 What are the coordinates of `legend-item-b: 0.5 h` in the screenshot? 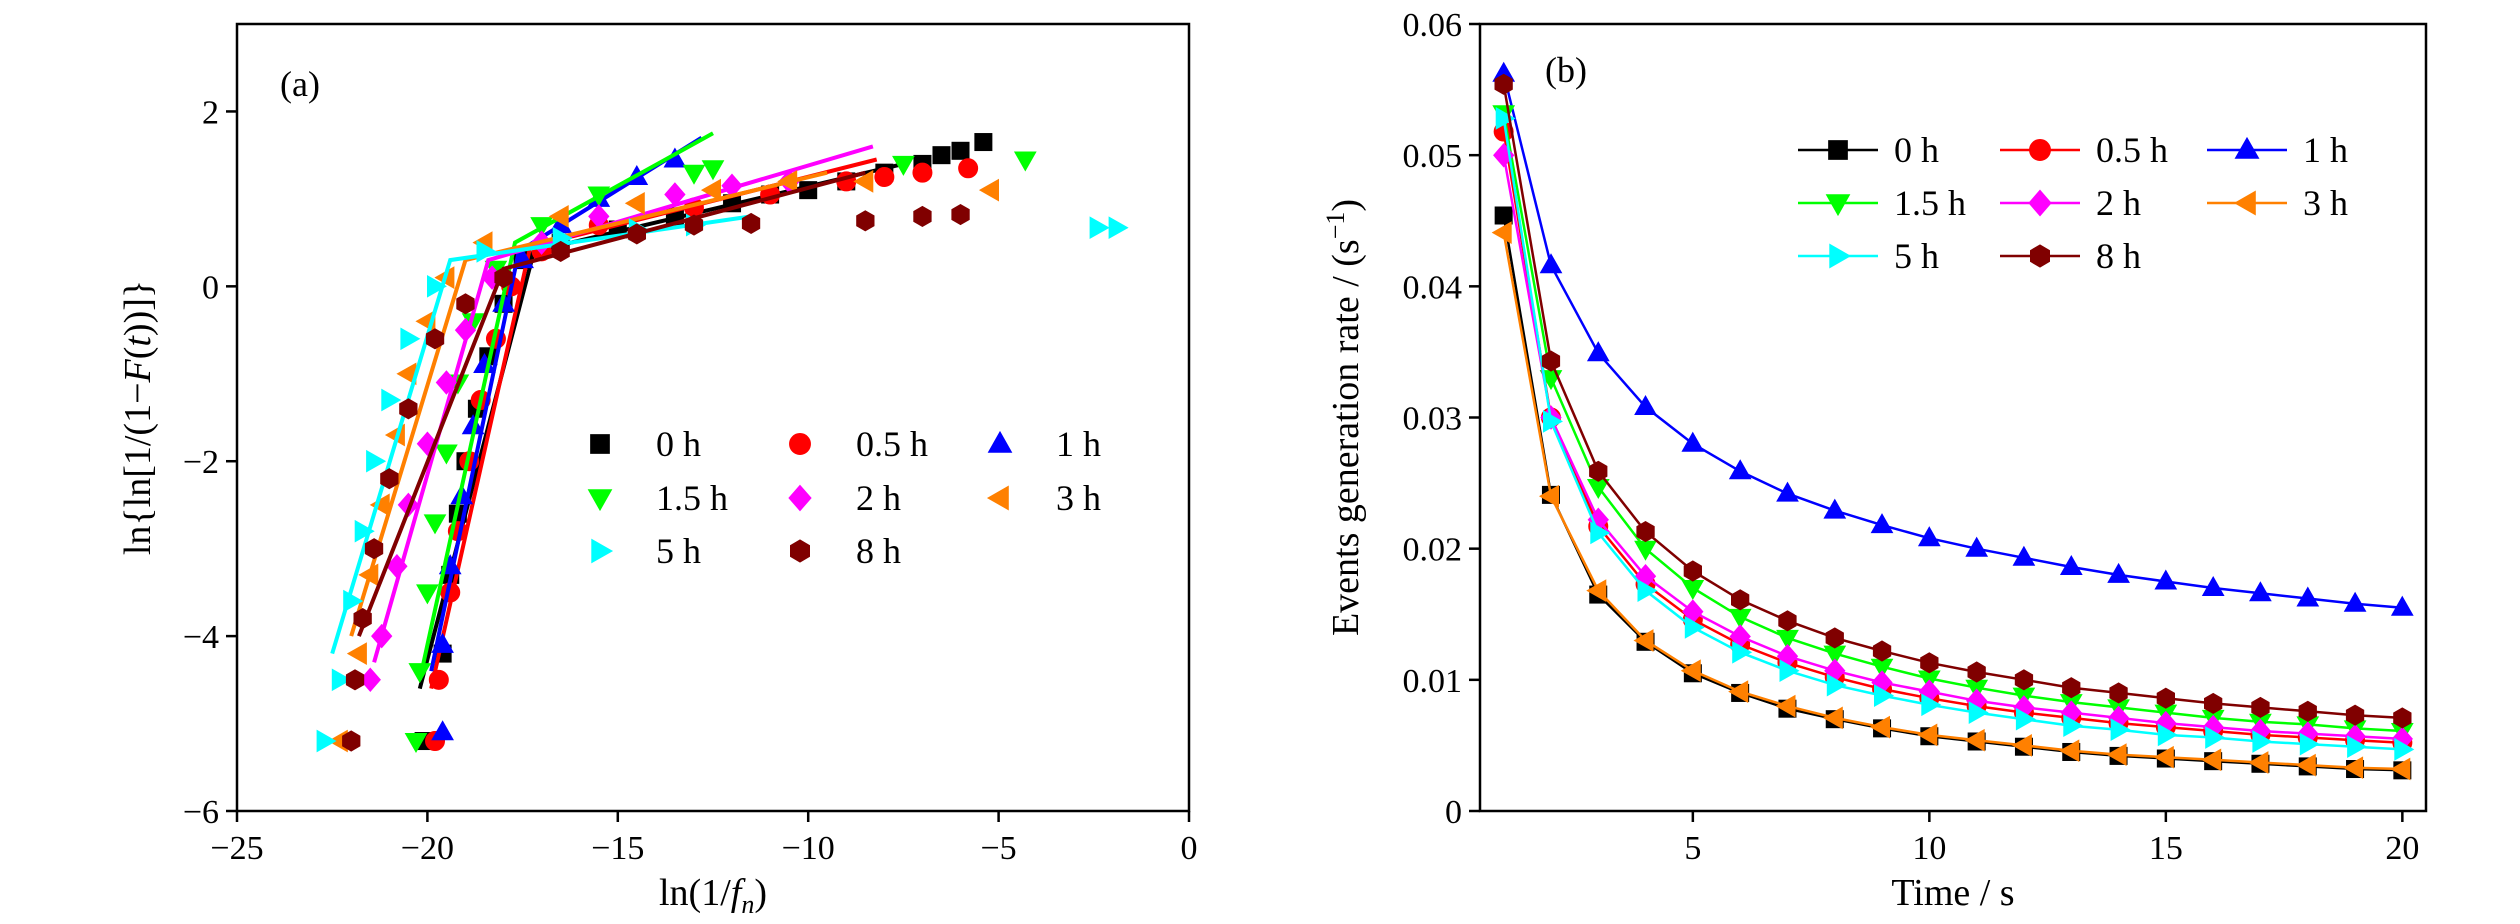 It's located at (2084, 150).